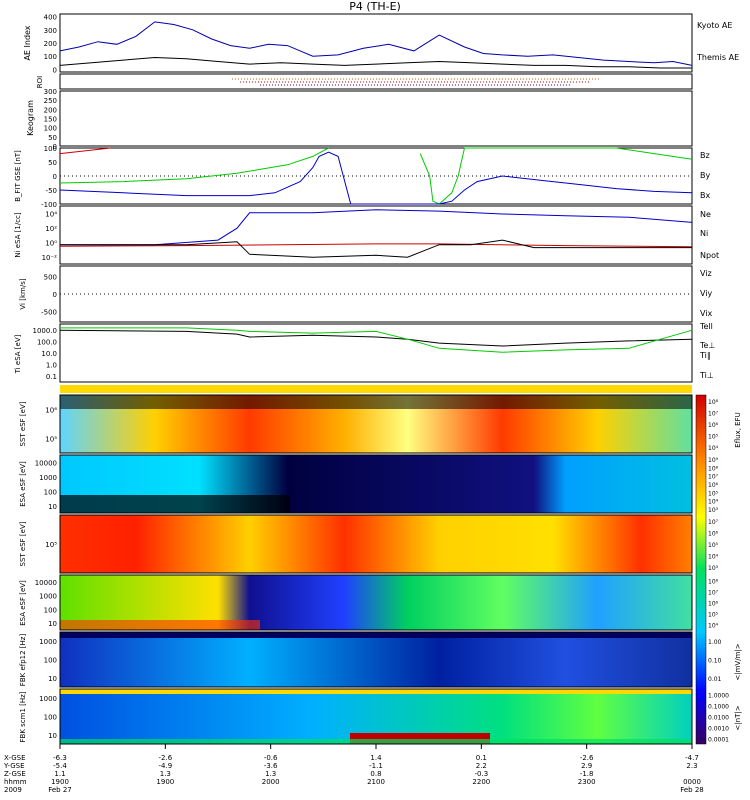  Describe the element at coordinates (48, 699) in the screenshot. I see `fbk_b-ytick: 1000` at that location.